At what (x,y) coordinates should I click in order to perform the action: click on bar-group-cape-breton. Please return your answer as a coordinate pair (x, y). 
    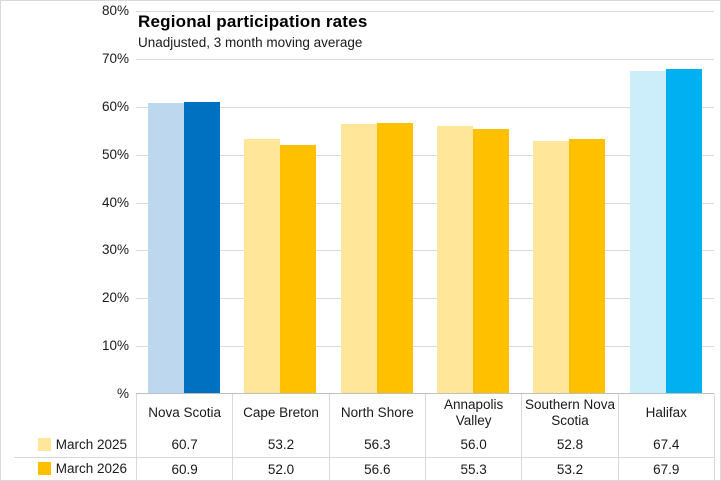
    Looking at the image, I should click on (280, 202).